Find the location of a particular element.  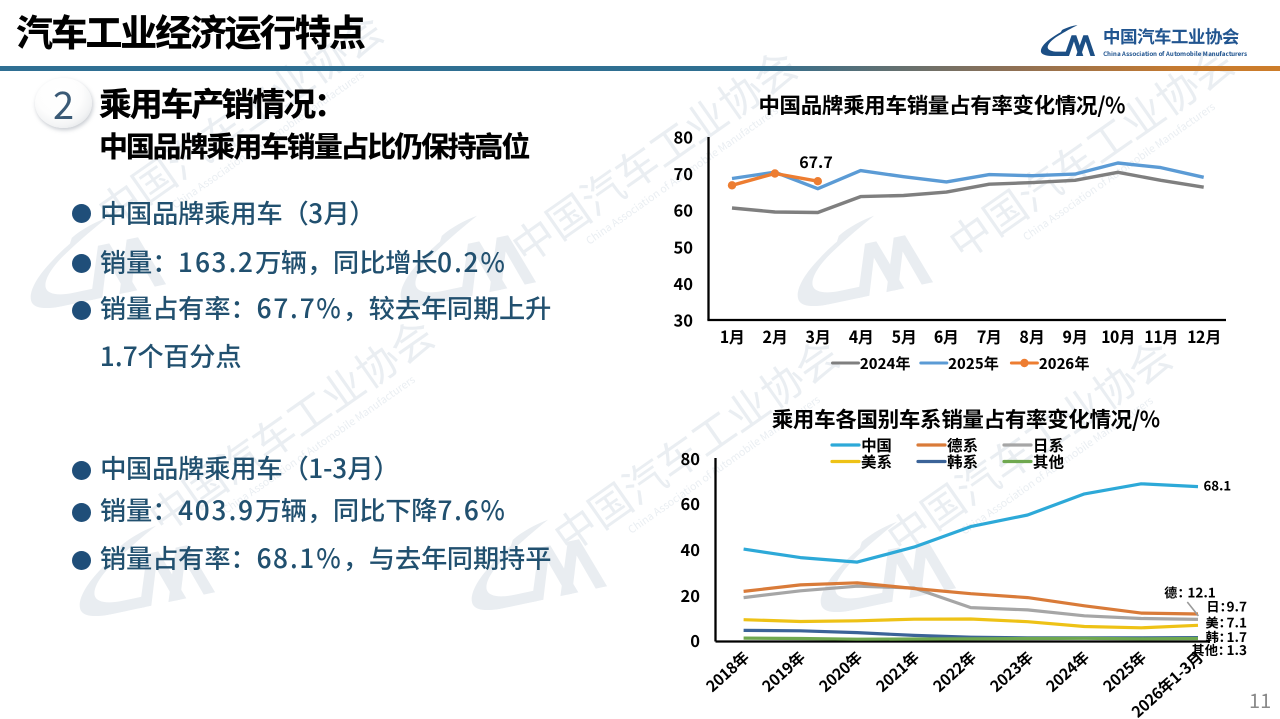

svg-text: 2021年 is located at coordinates (897, 671).